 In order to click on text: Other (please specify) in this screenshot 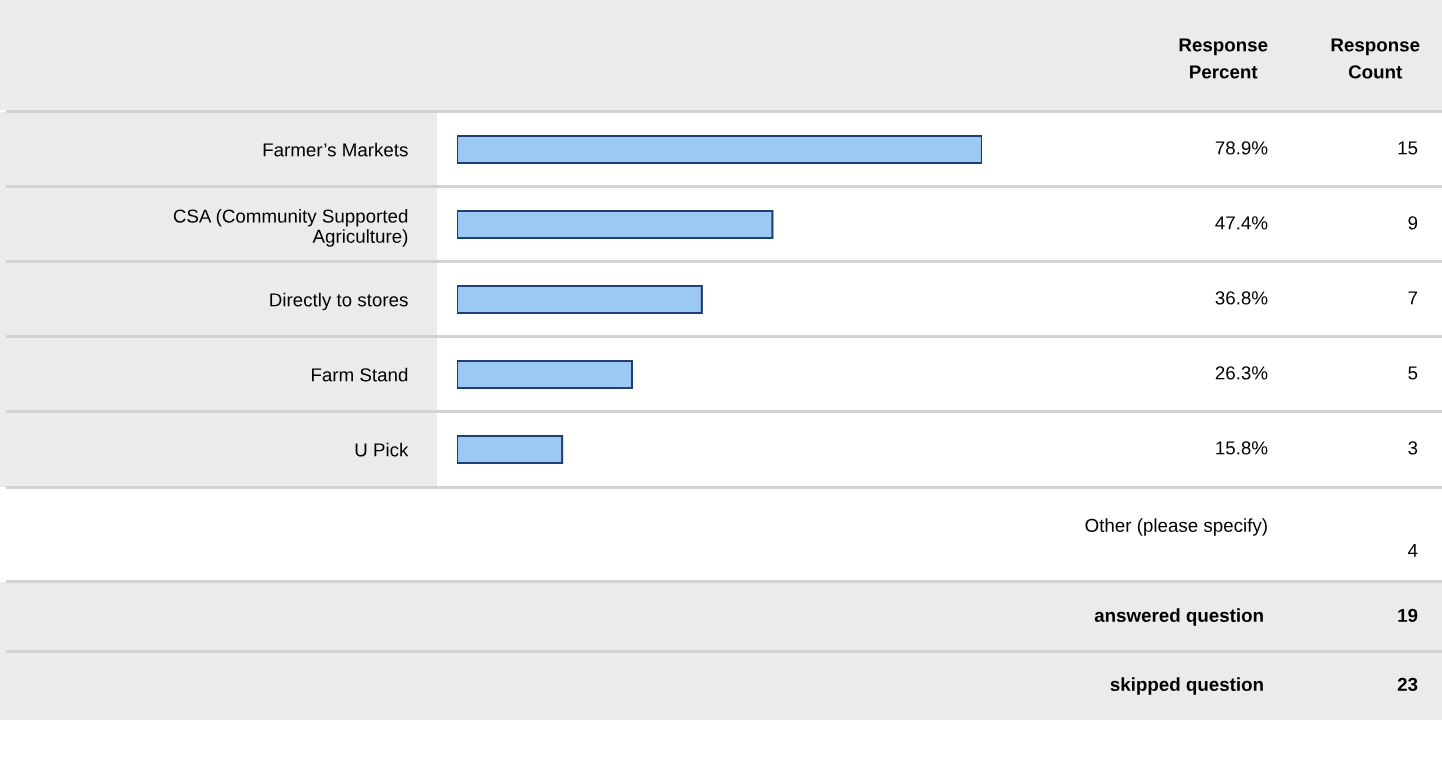, I will do `click(1176, 527)`.